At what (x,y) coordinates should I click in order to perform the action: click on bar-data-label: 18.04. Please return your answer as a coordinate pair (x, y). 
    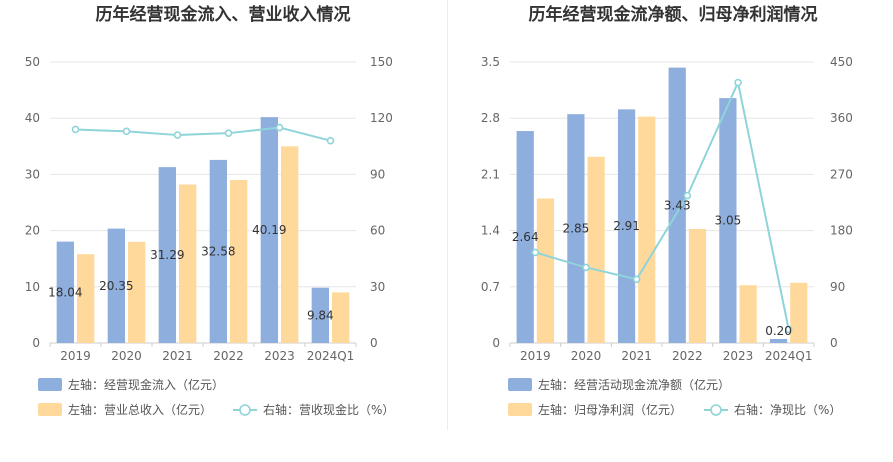
    Looking at the image, I should click on (65, 292).